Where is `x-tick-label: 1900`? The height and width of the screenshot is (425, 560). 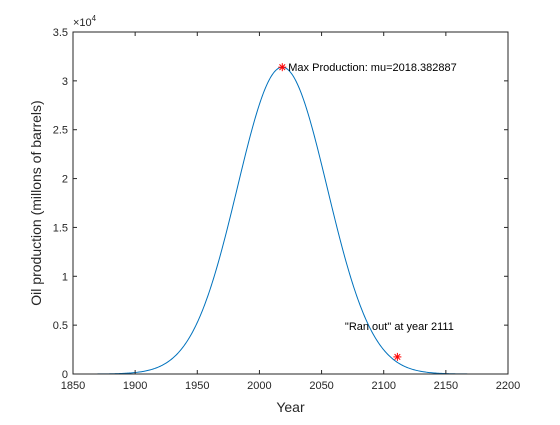 x-tick-label: 1900 is located at coordinates (135, 386).